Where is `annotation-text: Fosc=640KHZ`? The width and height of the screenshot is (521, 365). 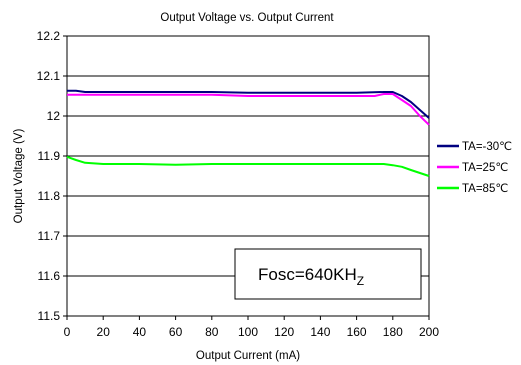
annotation-text: Fosc=640KHZ is located at coordinates (311, 276).